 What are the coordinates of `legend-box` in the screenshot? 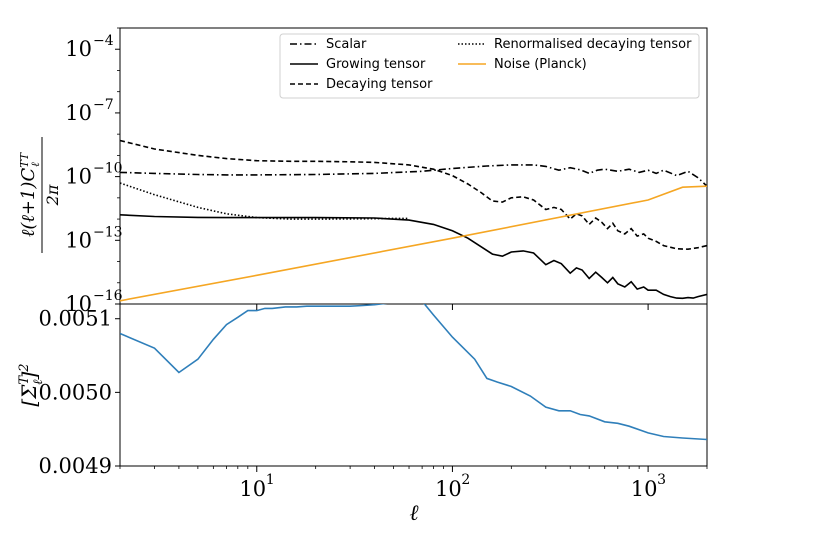 It's located at (489, 66).